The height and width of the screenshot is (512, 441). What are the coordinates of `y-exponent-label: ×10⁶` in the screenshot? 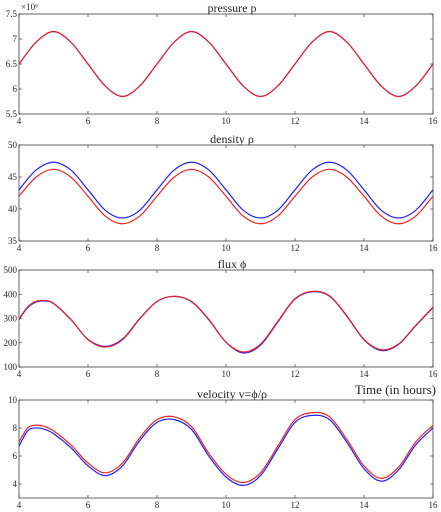 It's located at (29, 7).